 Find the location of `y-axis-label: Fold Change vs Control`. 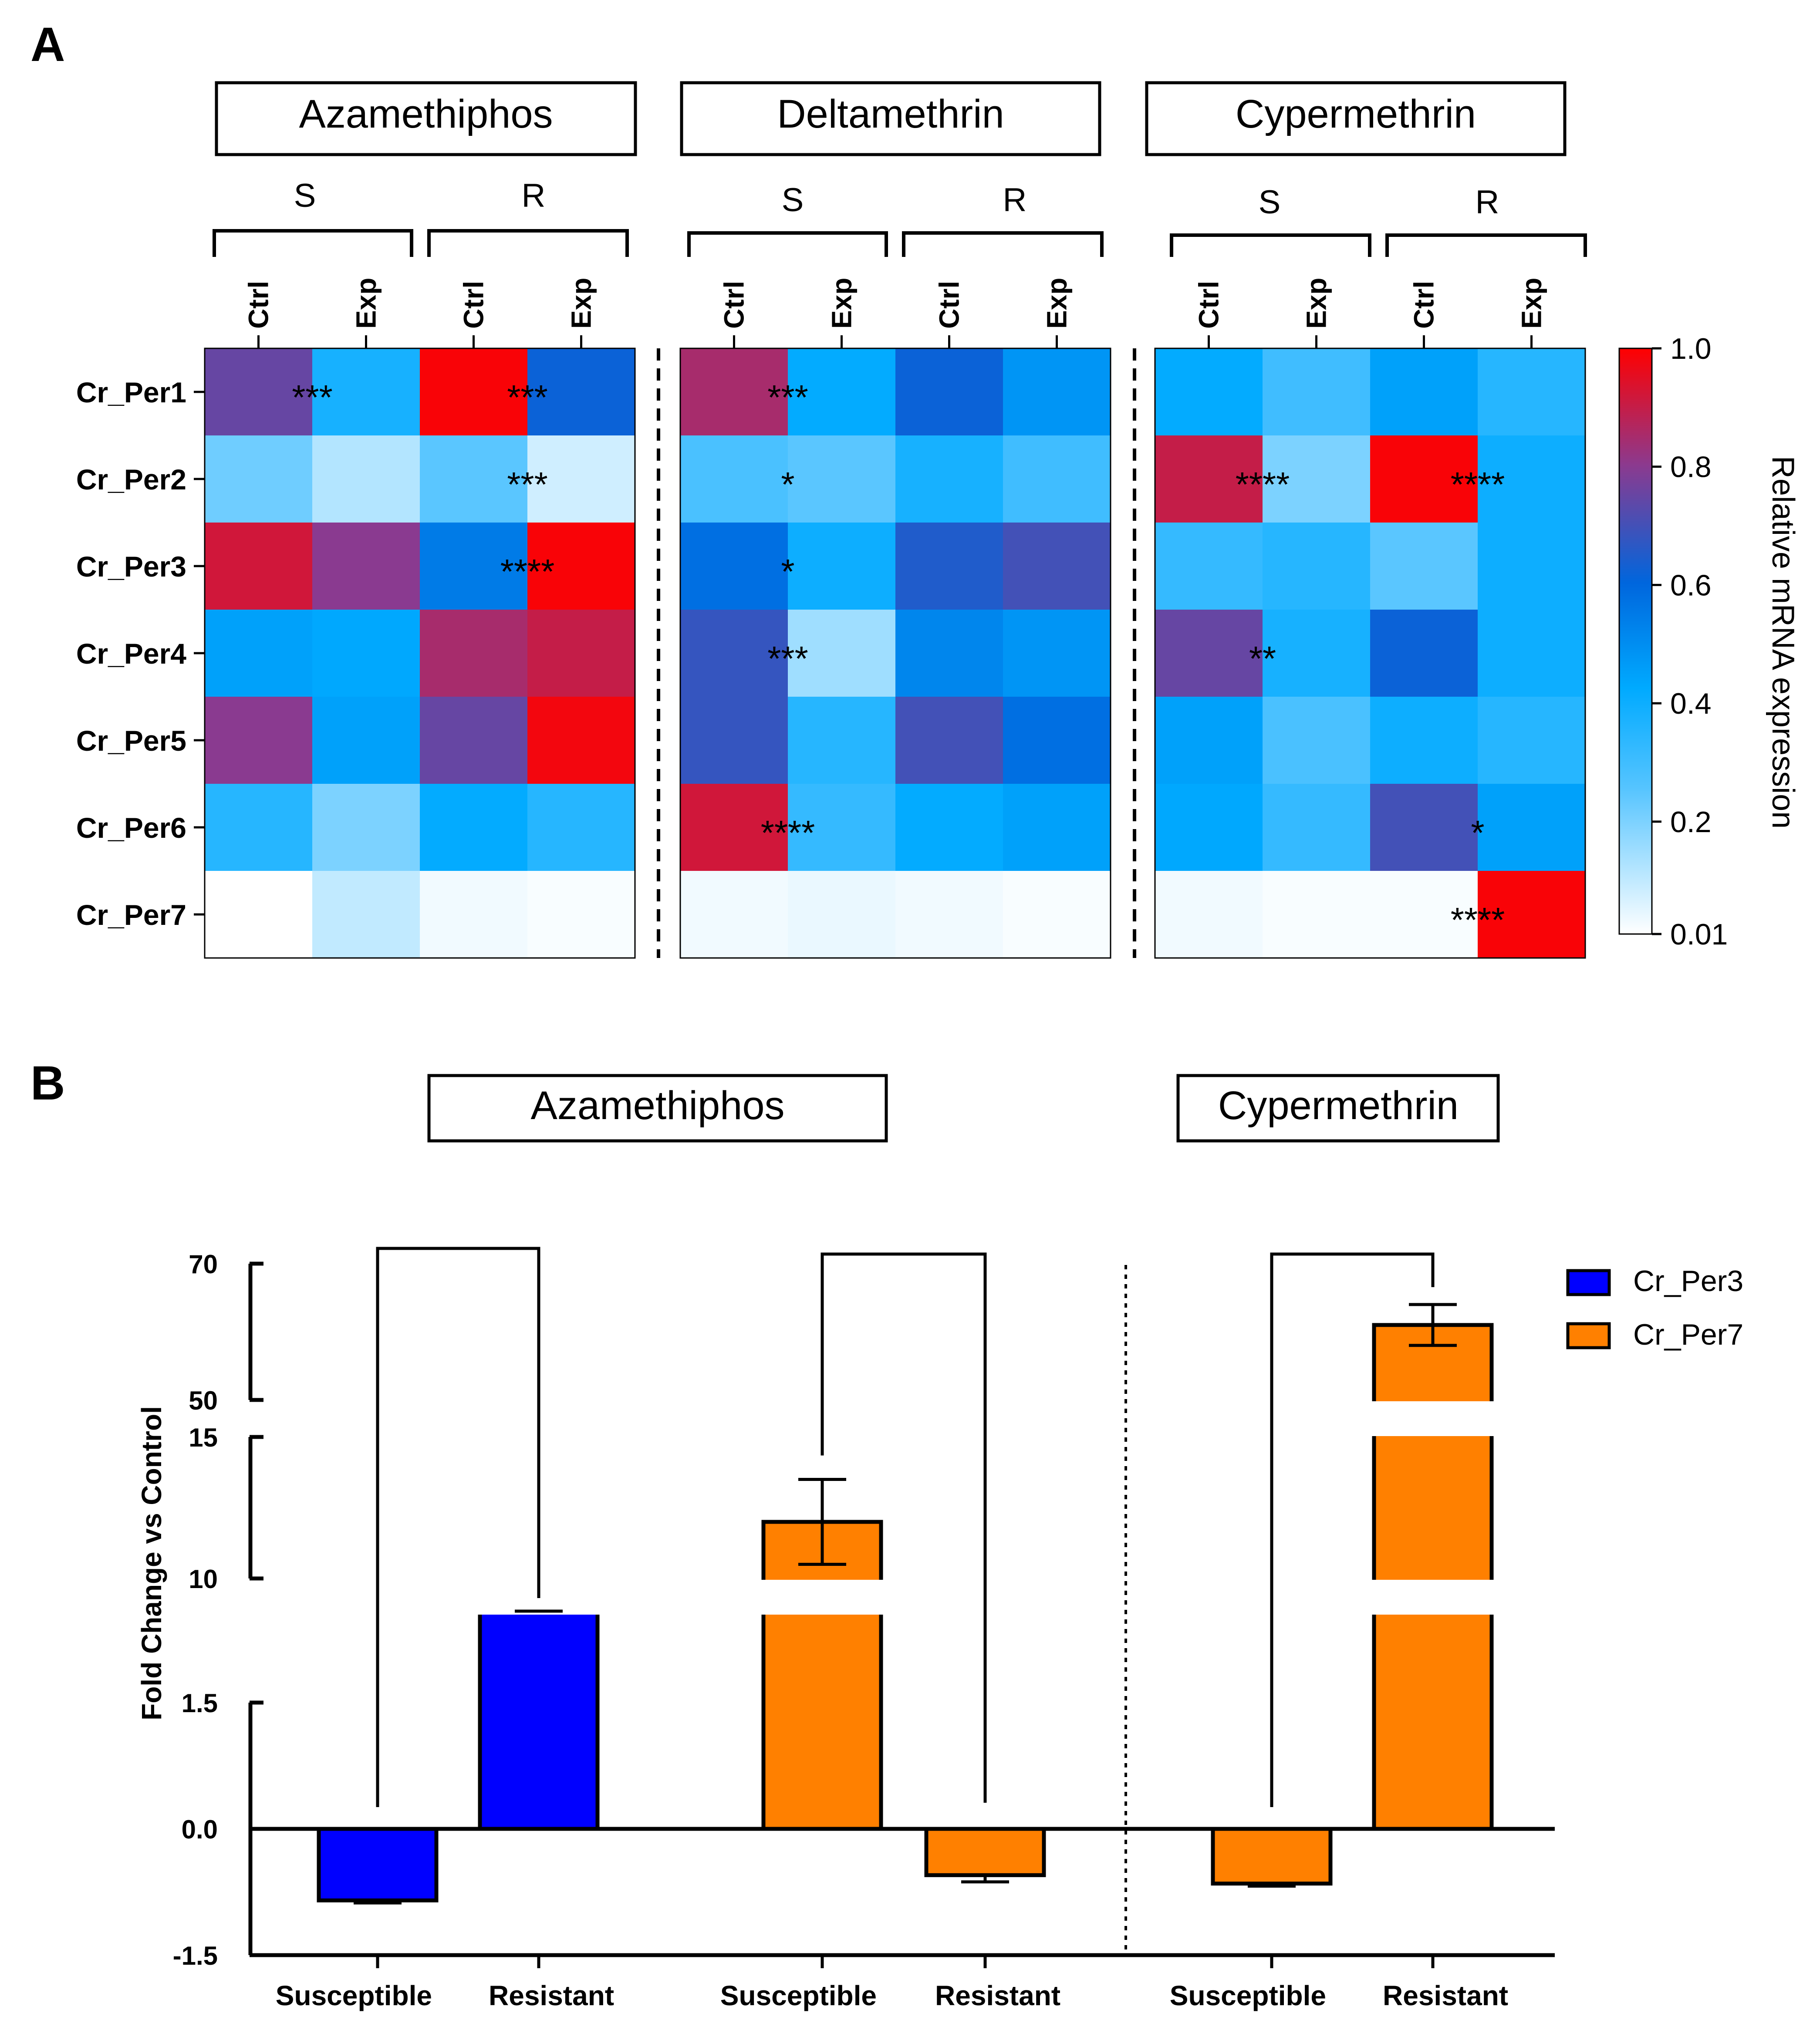

y-axis-label: Fold Change vs Control is located at coordinates (151, 1563).